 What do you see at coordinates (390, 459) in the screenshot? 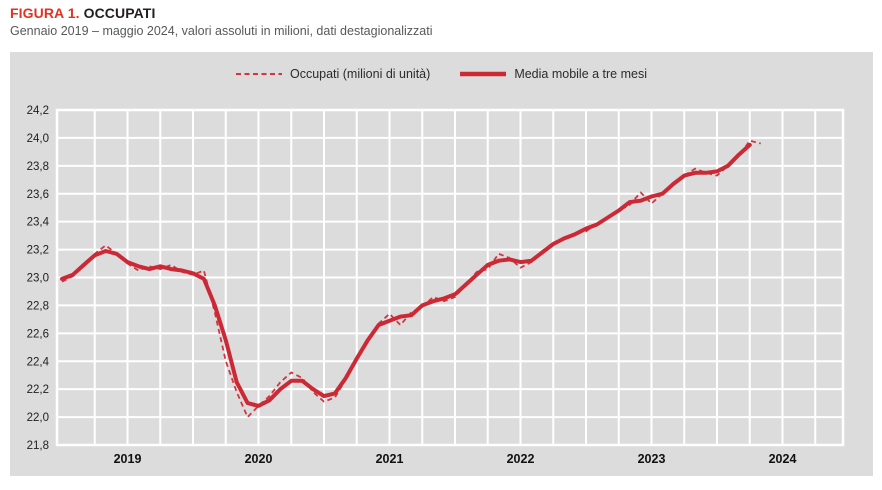
I see `x-tick-label: 2021` at bounding box center [390, 459].